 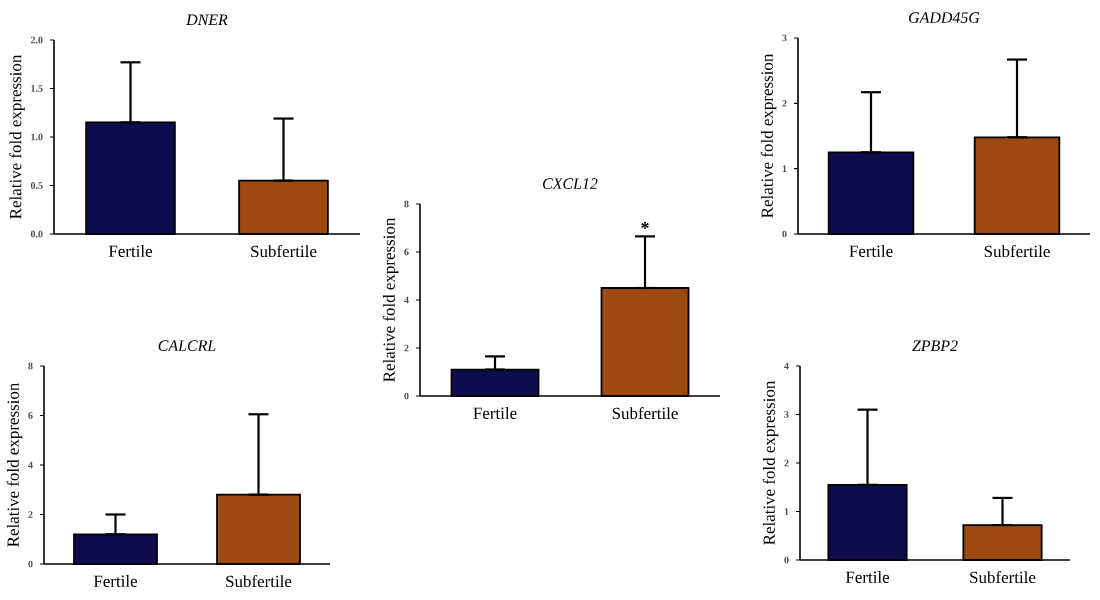 What do you see at coordinates (645, 225) in the screenshot?
I see `annotation: *` at bounding box center [645, 225].